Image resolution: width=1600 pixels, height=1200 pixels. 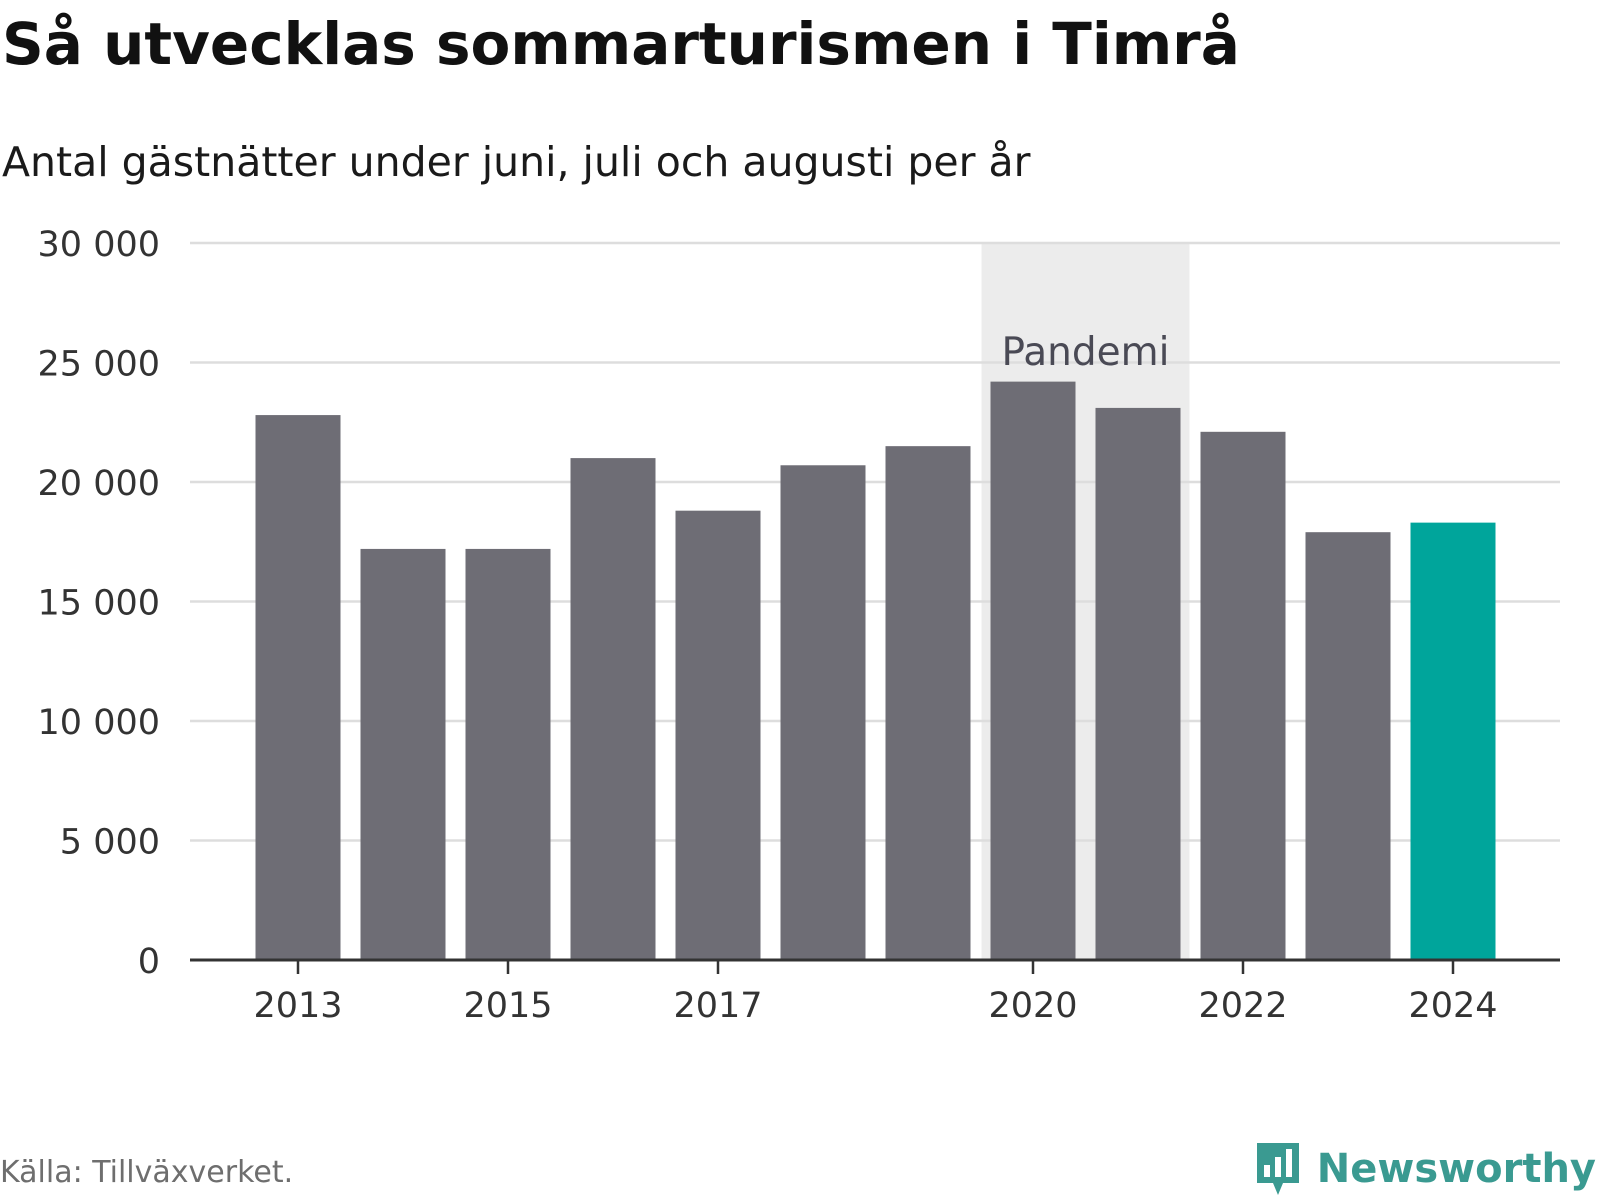 I want to click on pandemic-label: Pandemi, so click(x=1086, y=352).